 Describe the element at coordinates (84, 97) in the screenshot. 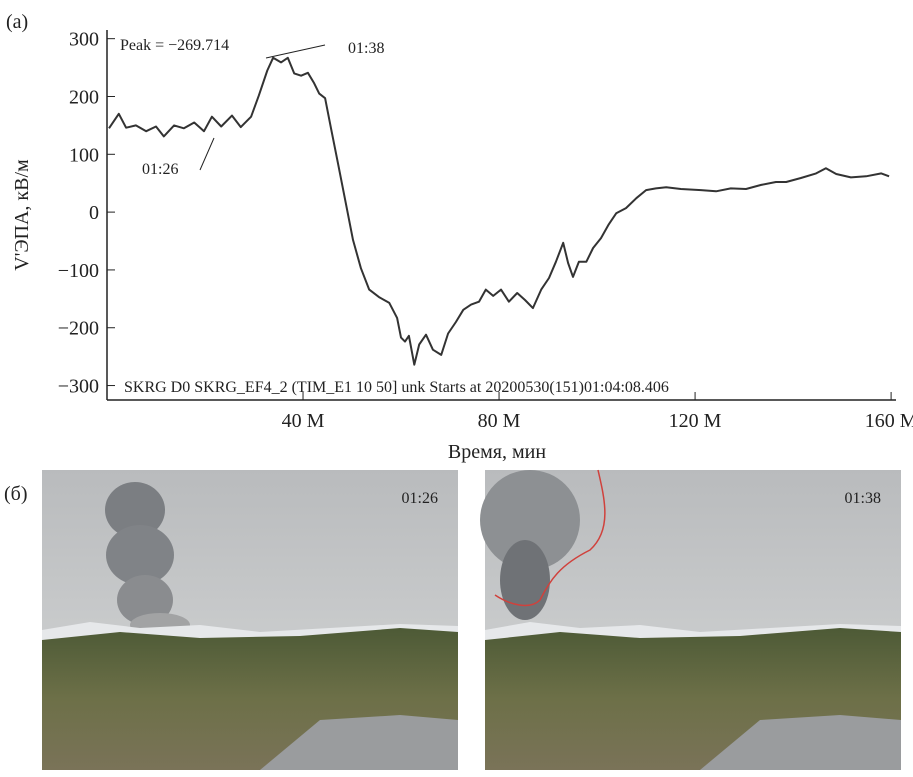

I see `y-tick-label: 200` at that location.